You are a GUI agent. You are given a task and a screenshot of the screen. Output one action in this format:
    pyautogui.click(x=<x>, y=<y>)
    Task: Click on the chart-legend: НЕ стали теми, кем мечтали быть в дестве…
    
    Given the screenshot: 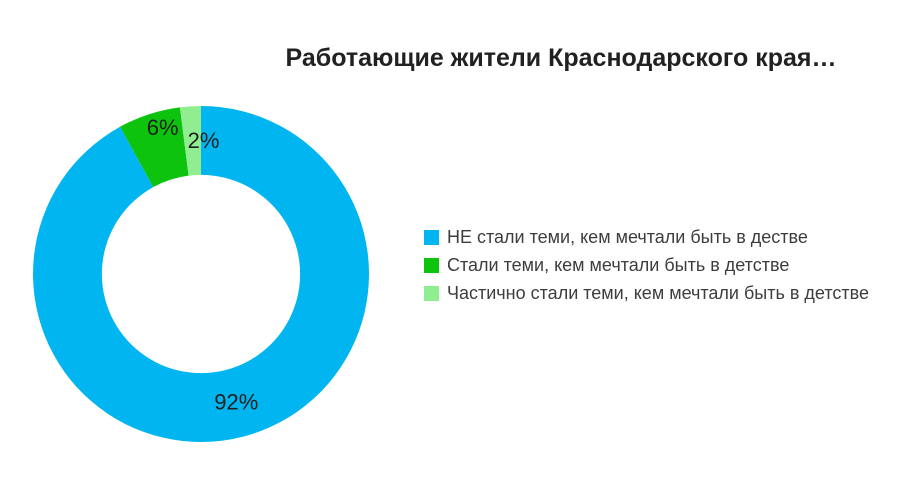 What is the action you would take?
    pyautogui.click(x=646, y=265)
    